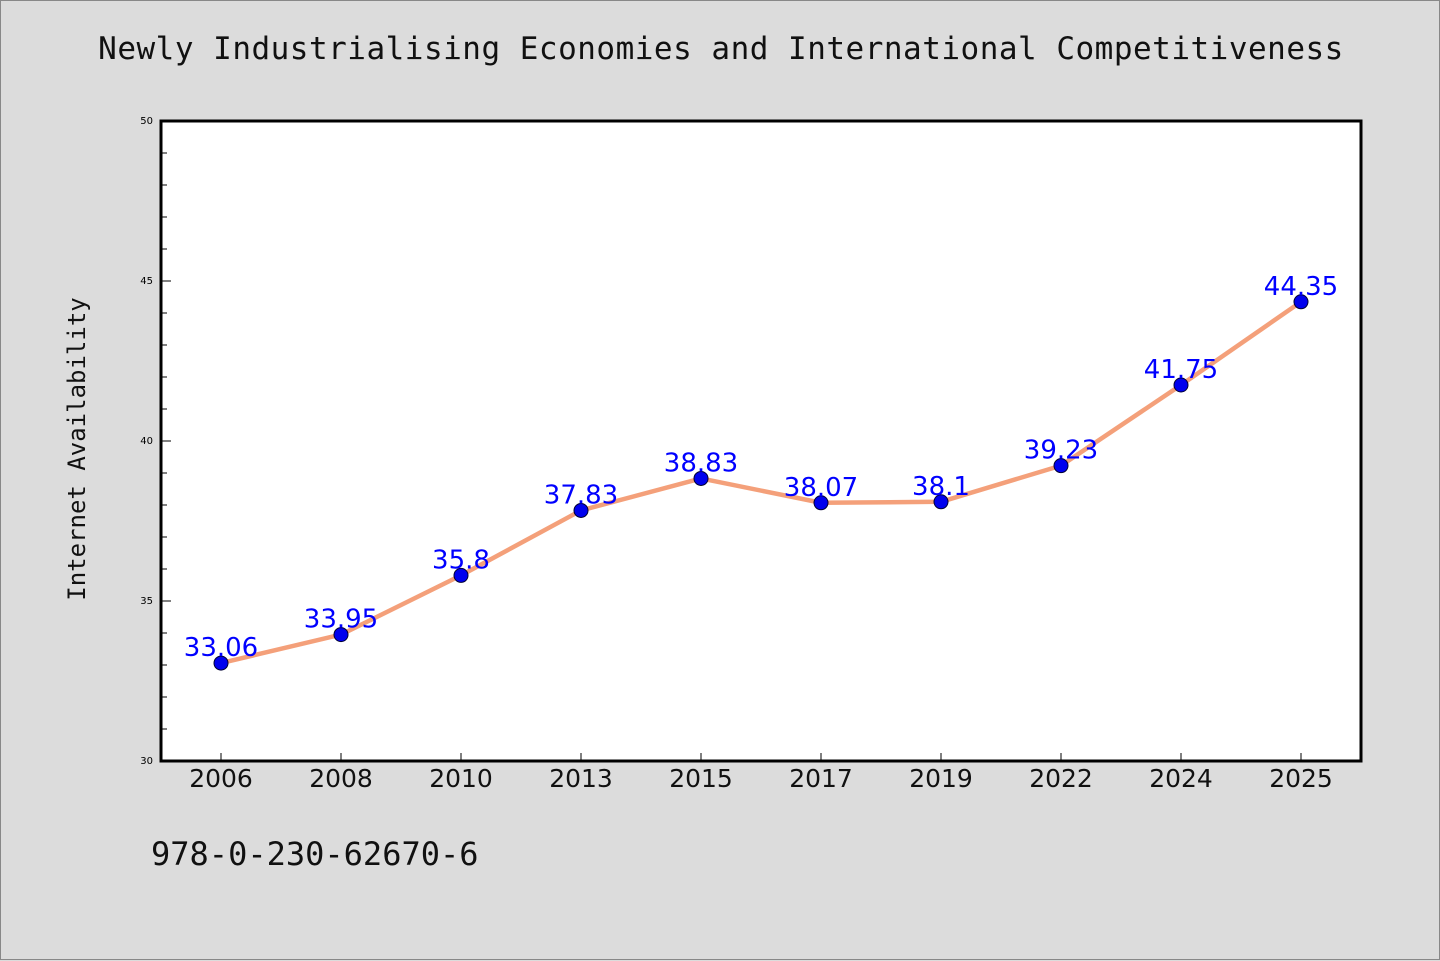 The image size is (1440, 961). What do you see at coordinates (146, 441) in the screenshot?
I see `y-tick-label: 40` at bounding box center [146, 441].